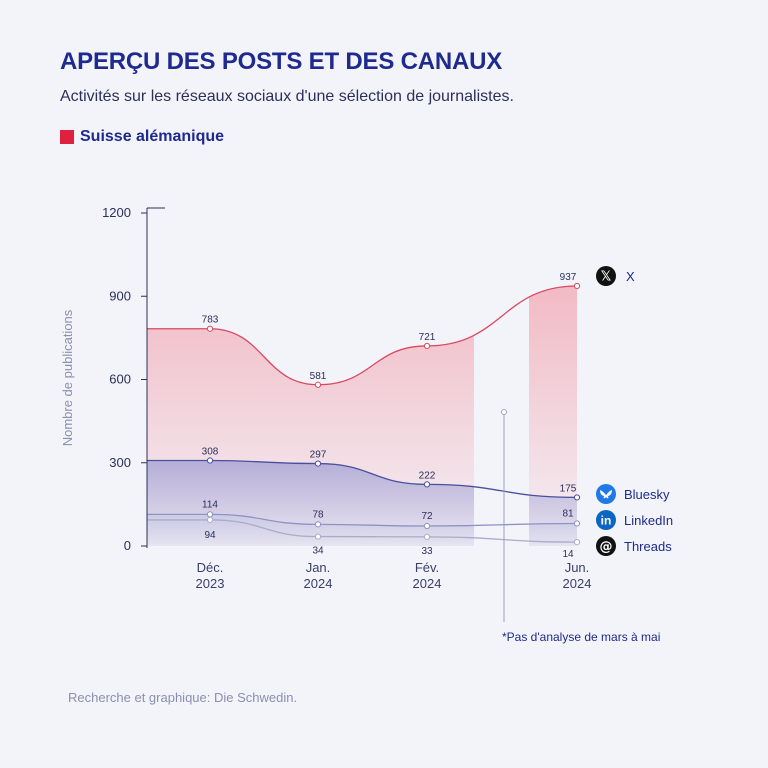  What do you see at coordinates (281, 61) in the screenshot?
I see `chart-title: APERÇU DES POSTS ET DES CANAUX` at bounding box center [281, 61].